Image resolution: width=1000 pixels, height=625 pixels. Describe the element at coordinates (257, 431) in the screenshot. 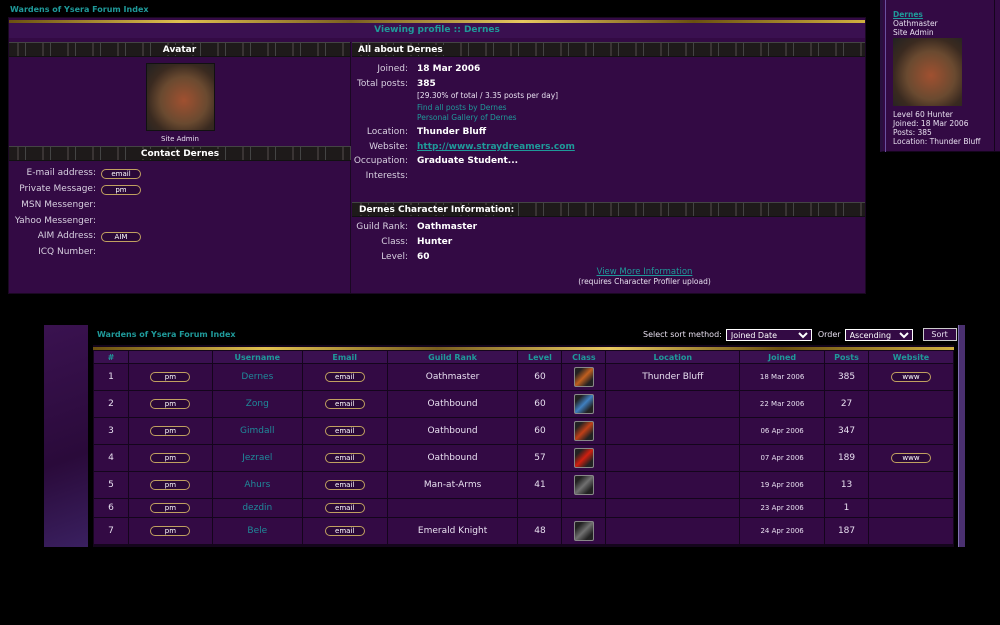

I see `username-link: Gimdall` at that location.